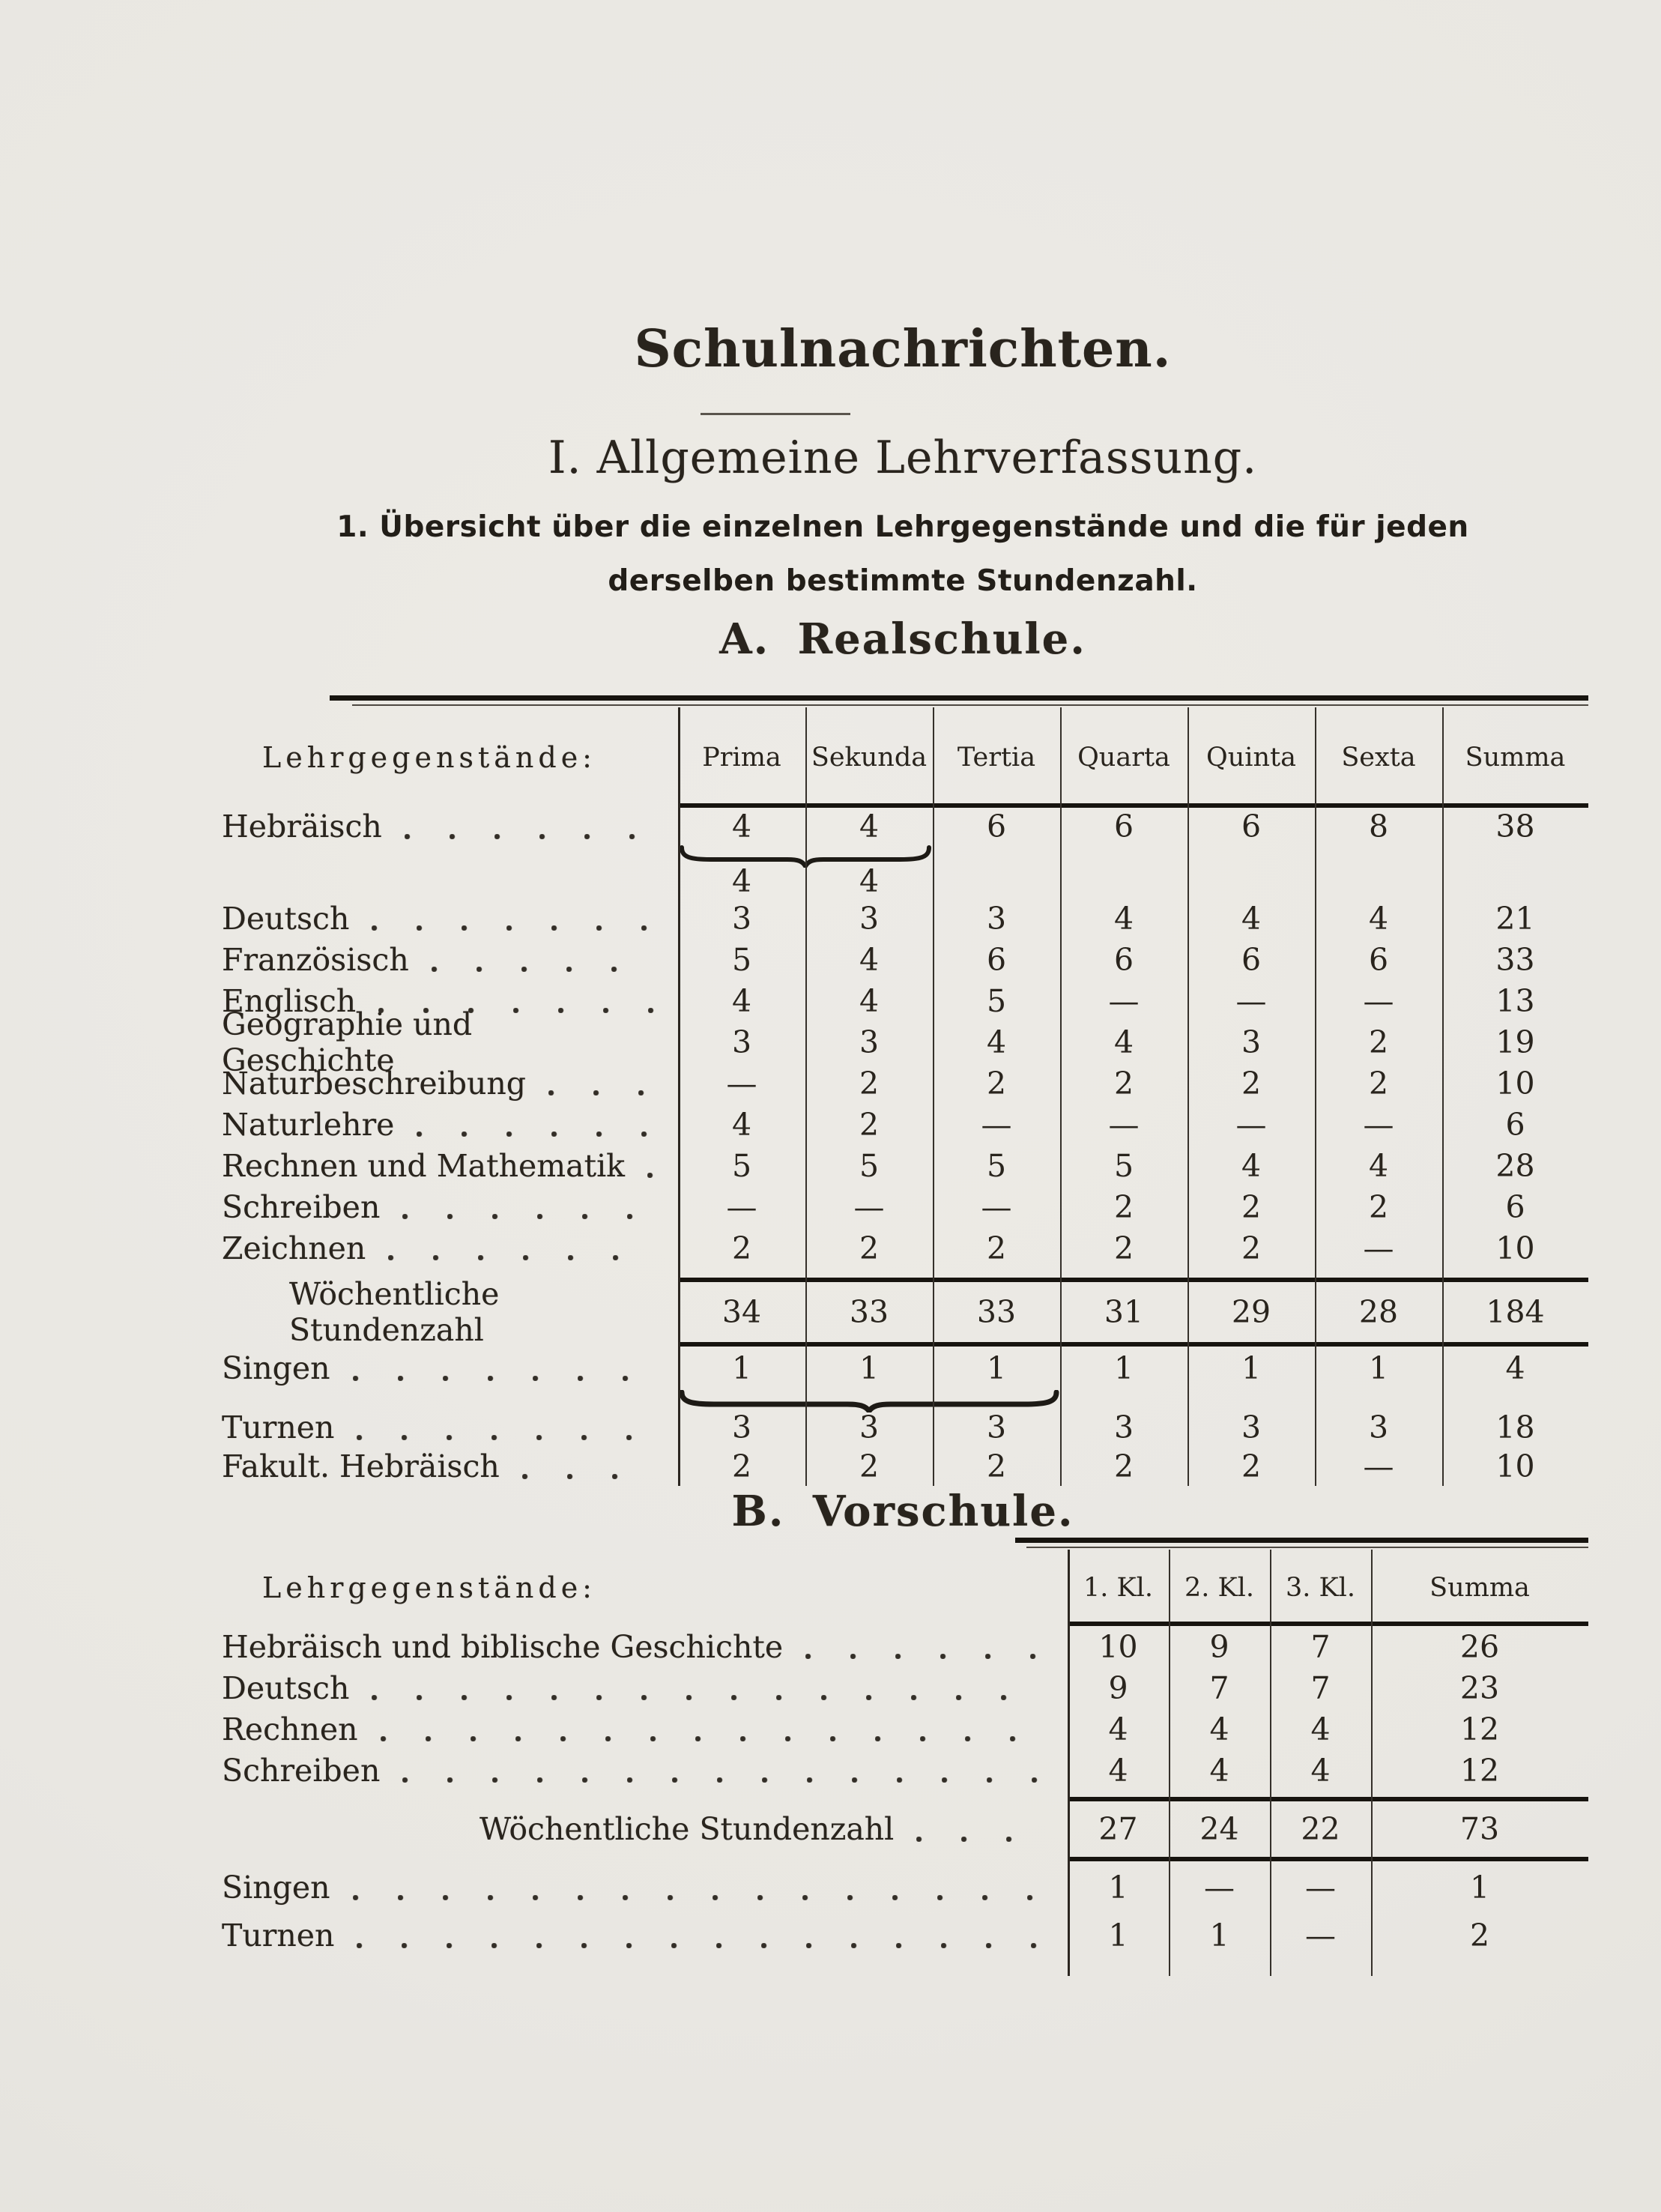  I want to click on column-header-2kl: 2. Kl., so click(1219, 1588).